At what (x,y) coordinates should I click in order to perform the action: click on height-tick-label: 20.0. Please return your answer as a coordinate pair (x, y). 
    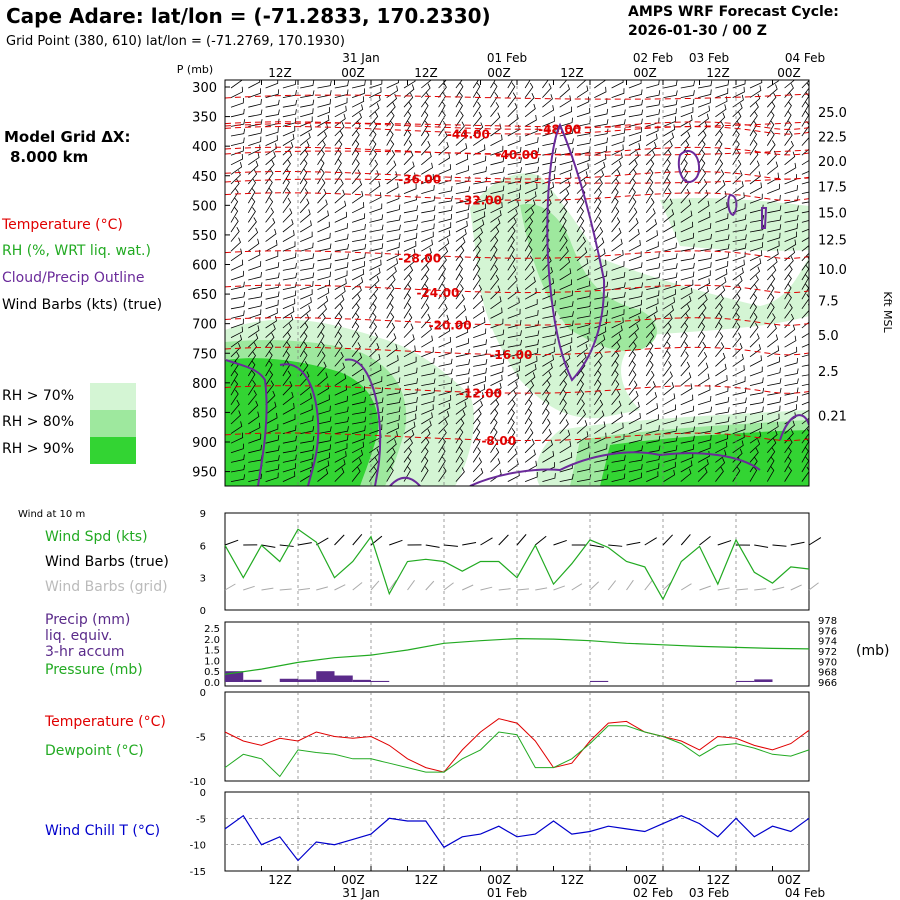
    Looking at the image, I should click on (832, 162).